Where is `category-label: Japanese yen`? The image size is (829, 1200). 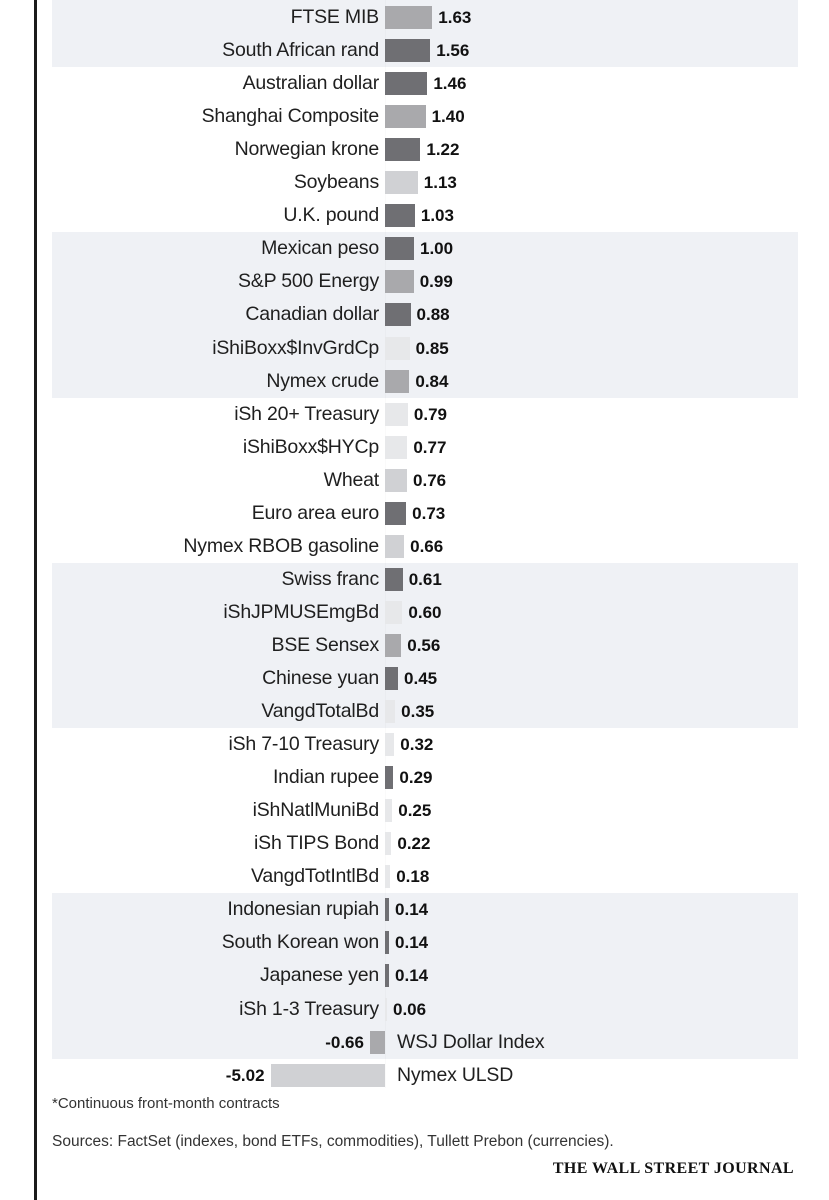 category-label: Japanese yen is located at coordinates (319, 975).